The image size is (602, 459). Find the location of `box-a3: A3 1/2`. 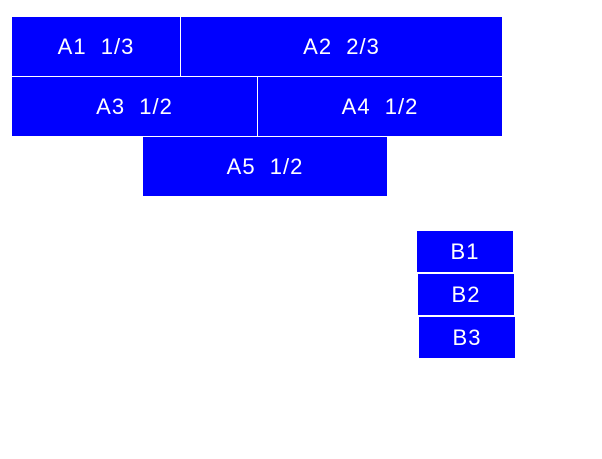

box-a3: A3 1/2 is located at coordinates (134, 106).